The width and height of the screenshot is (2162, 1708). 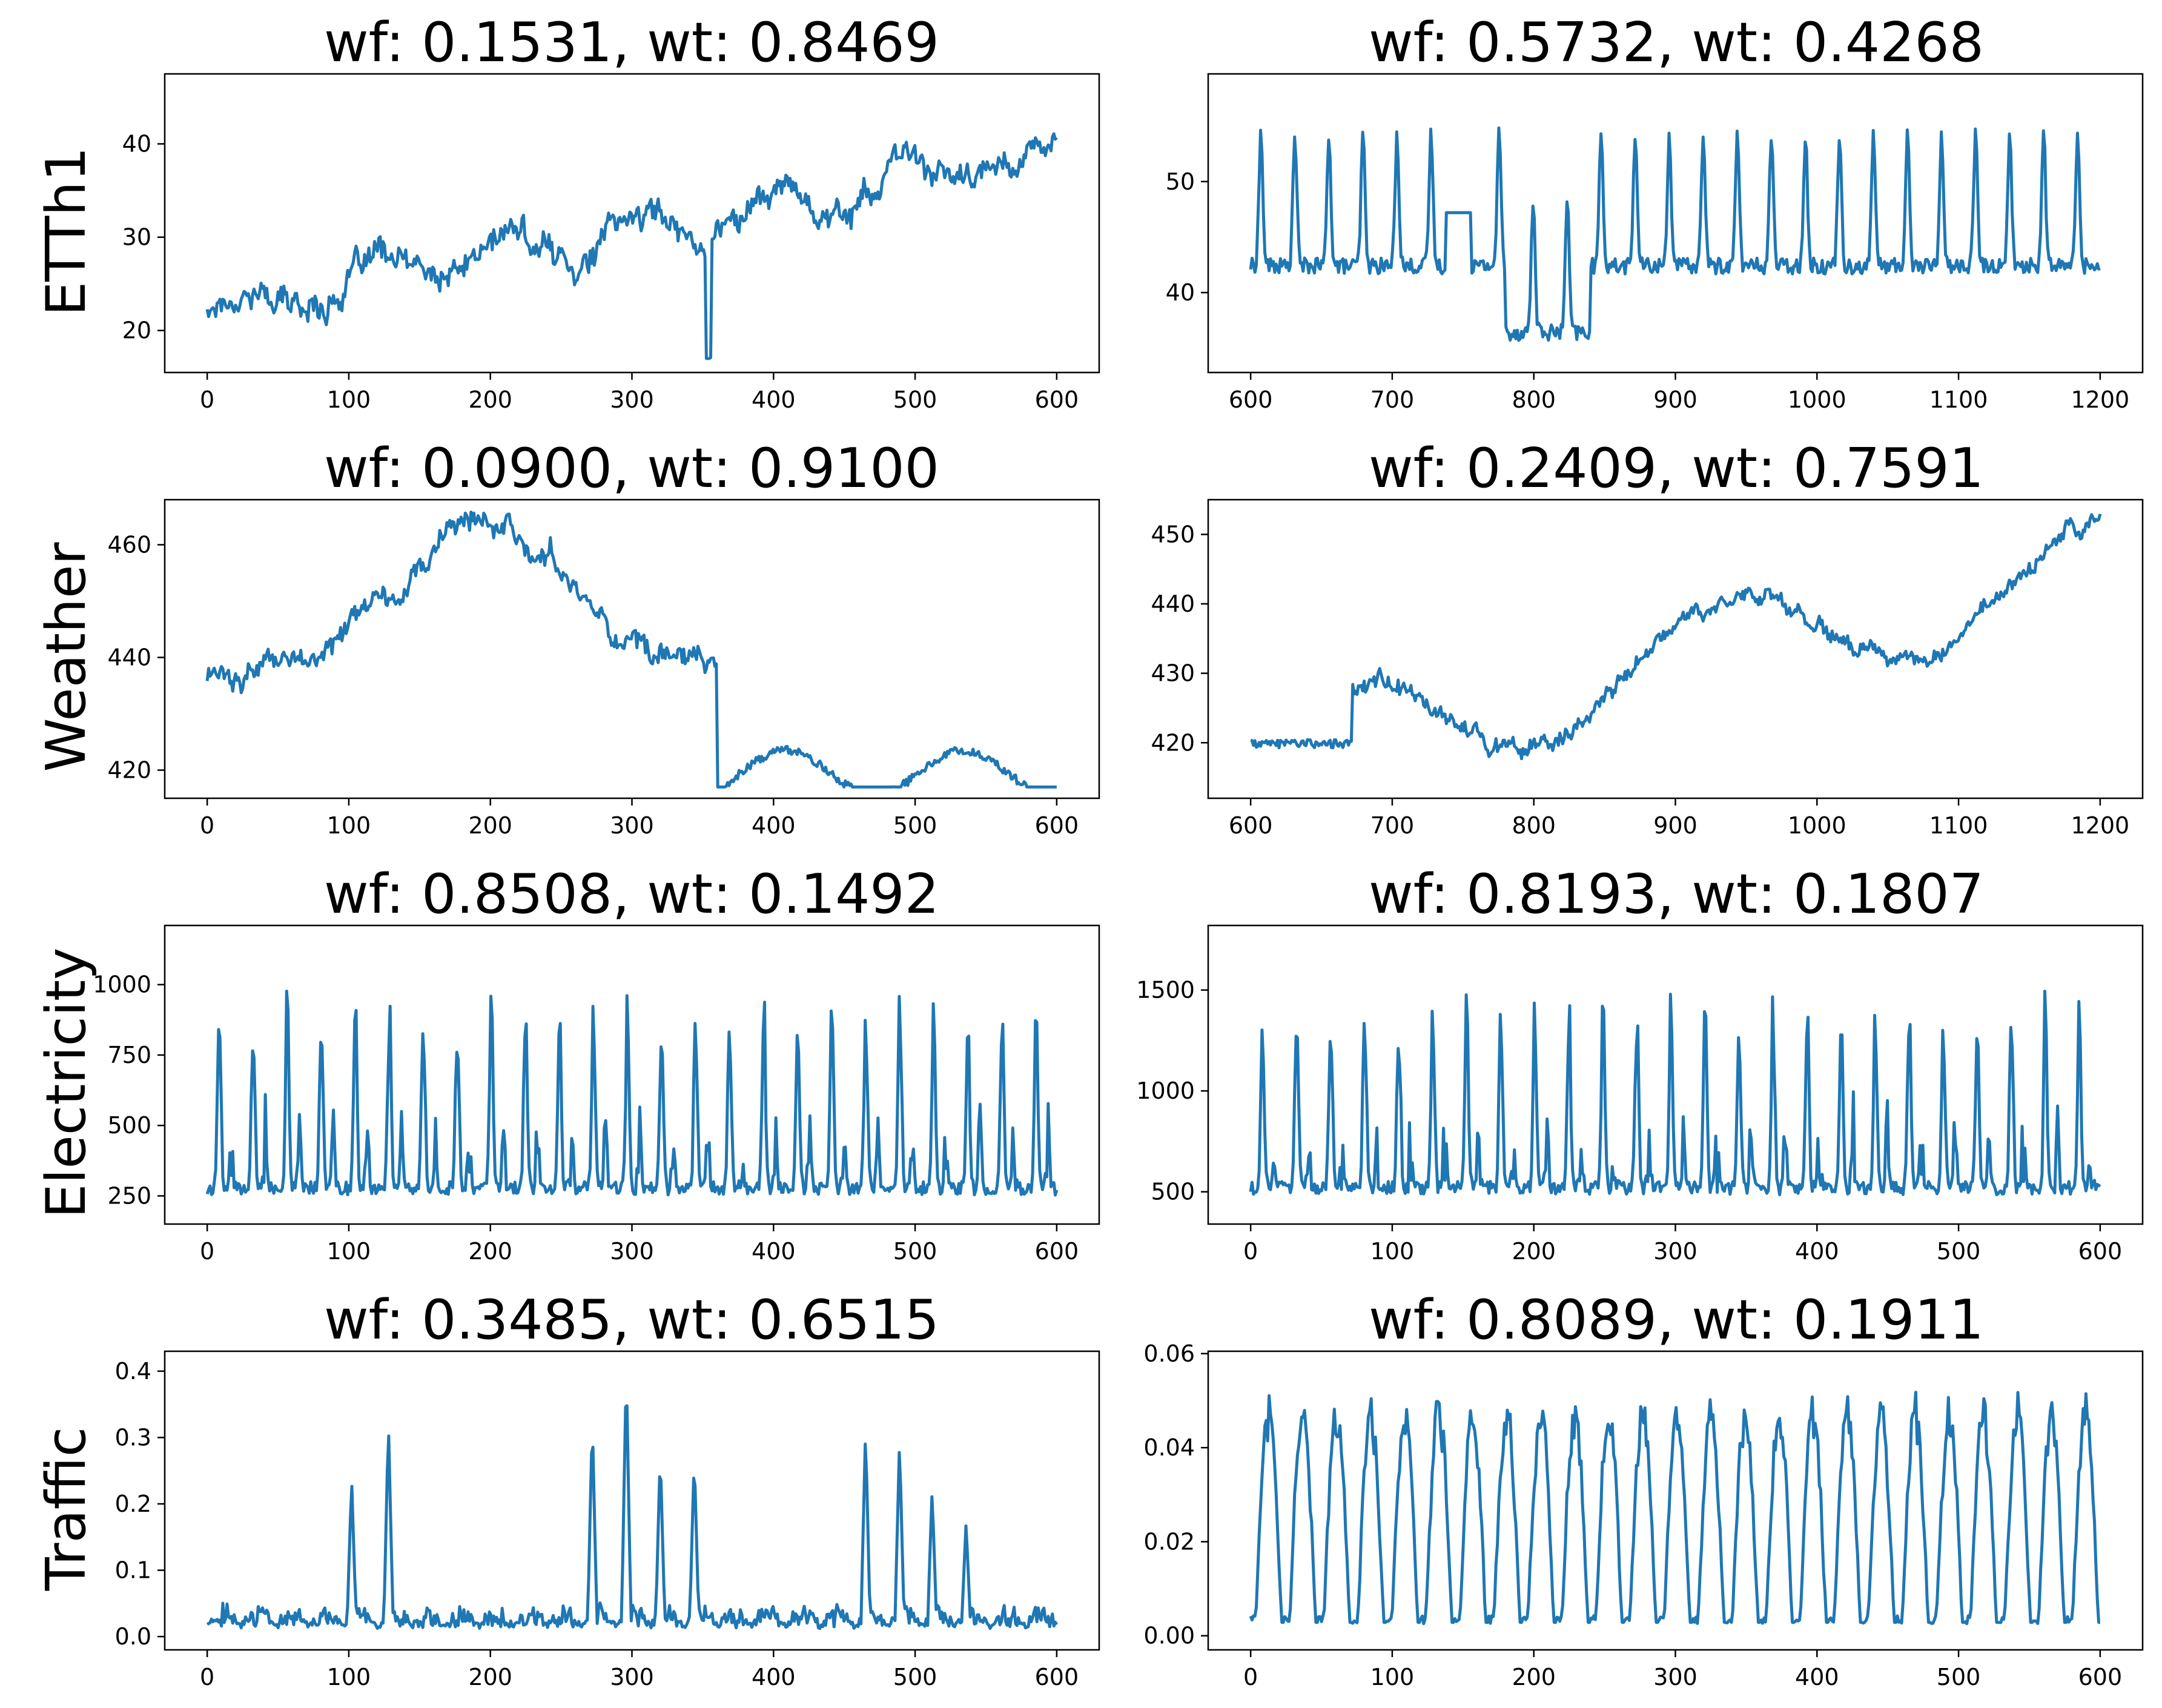 I want to click on panel-title-weather-right: wf: 0.2409, wt: 0.7591, so click(x=1676, y=468).